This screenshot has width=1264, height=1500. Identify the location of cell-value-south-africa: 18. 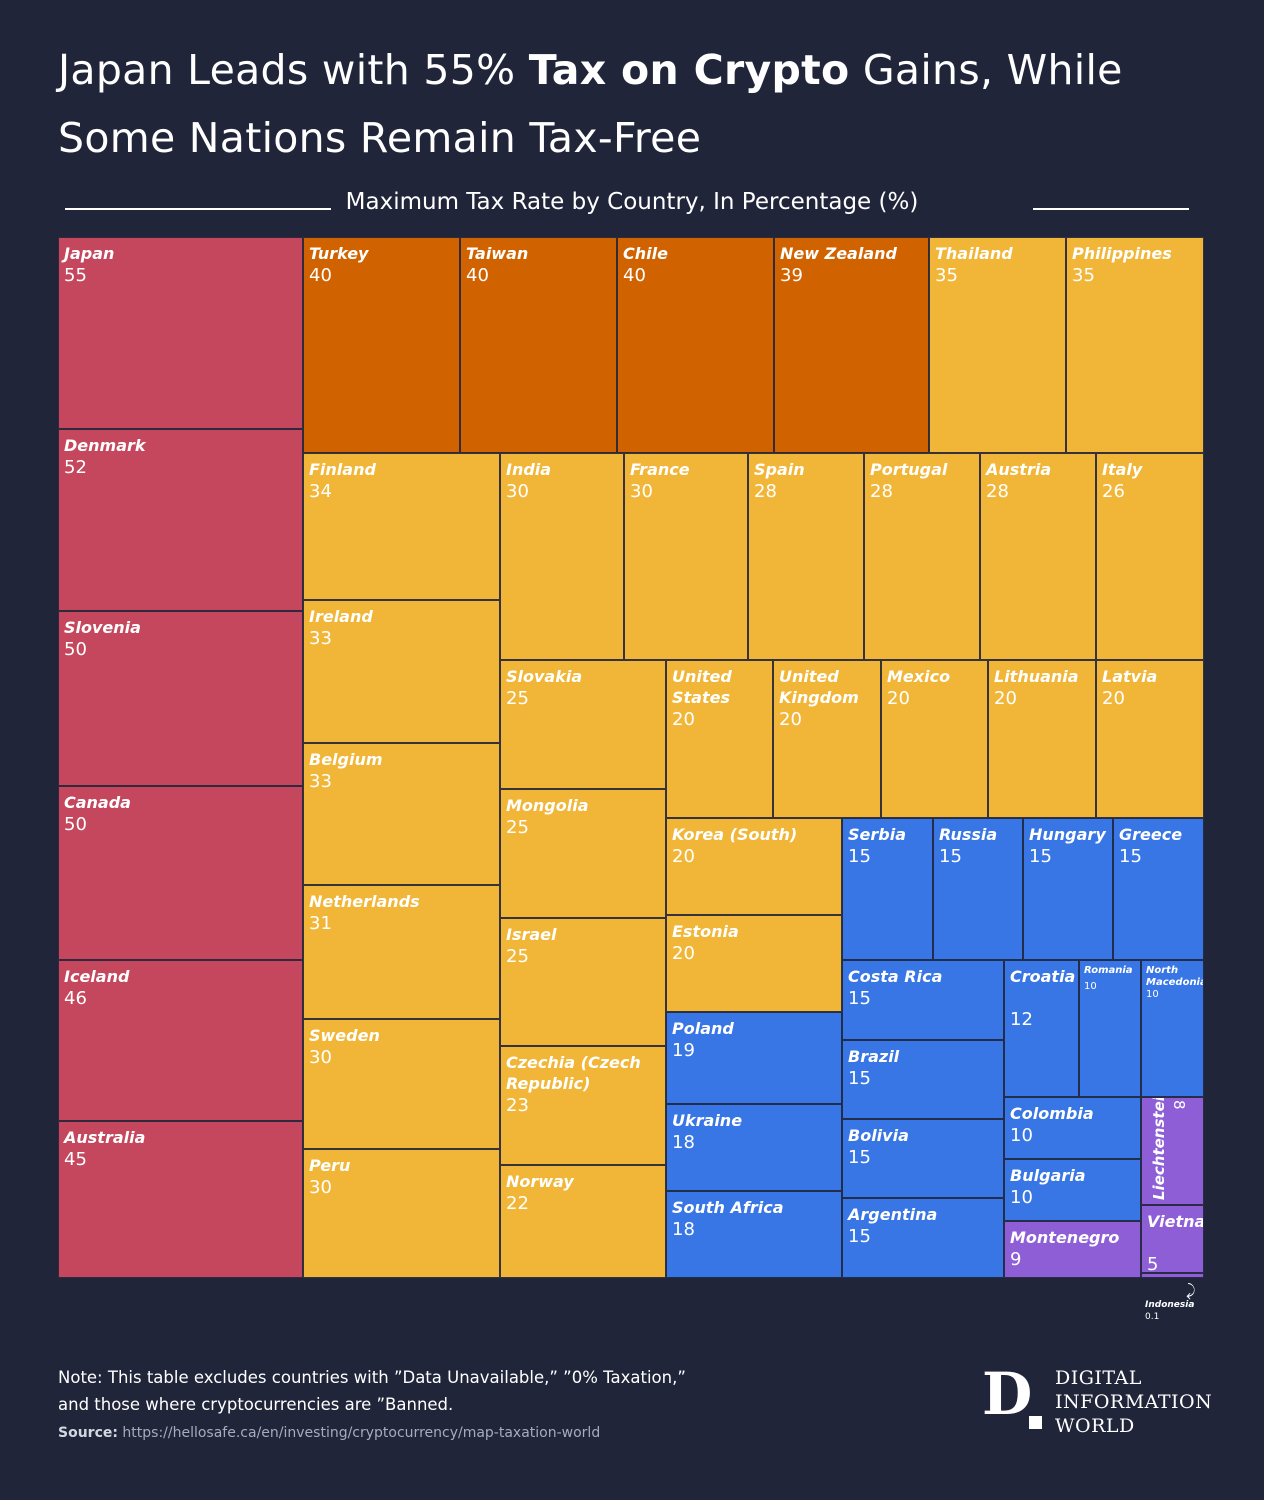
(683, 1229).